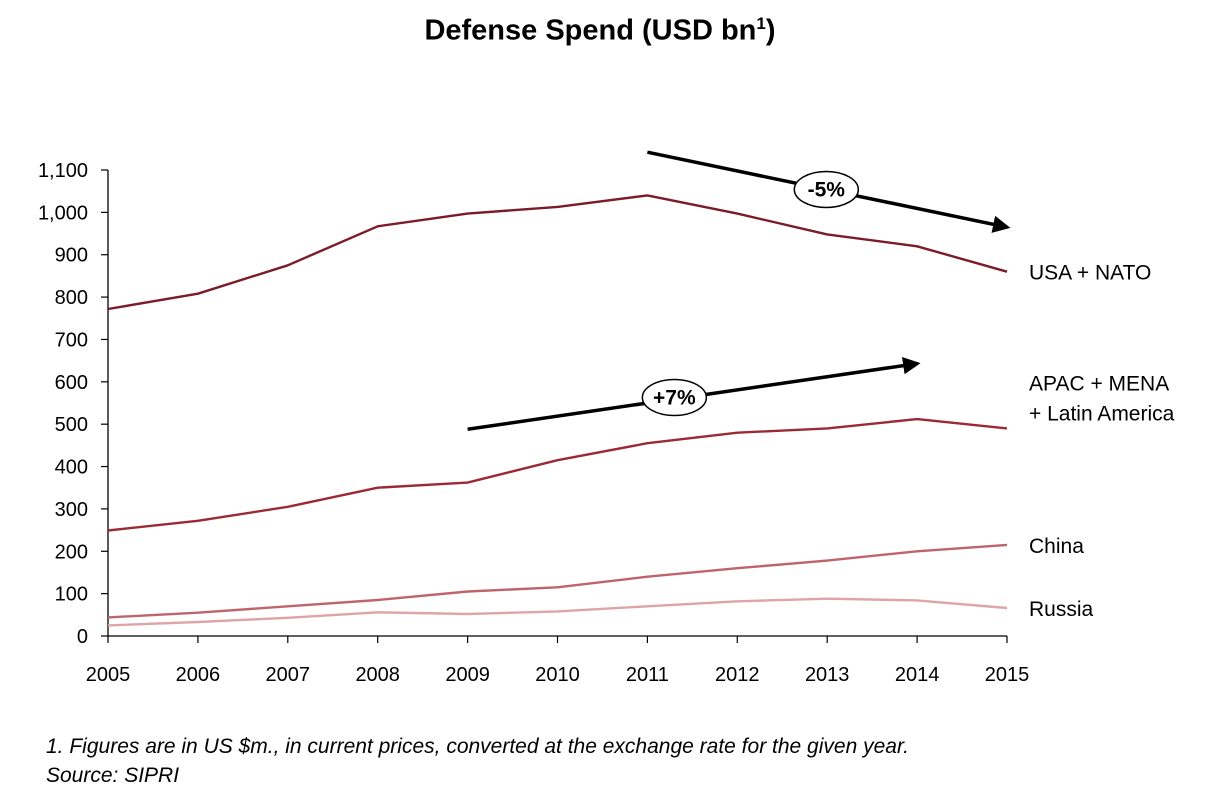 The image size is (1218, 802). What do you see at coordinates (737, 675) in the screenshot?
I see `x-tick-label: 2012` at bounding box center [737, 675].